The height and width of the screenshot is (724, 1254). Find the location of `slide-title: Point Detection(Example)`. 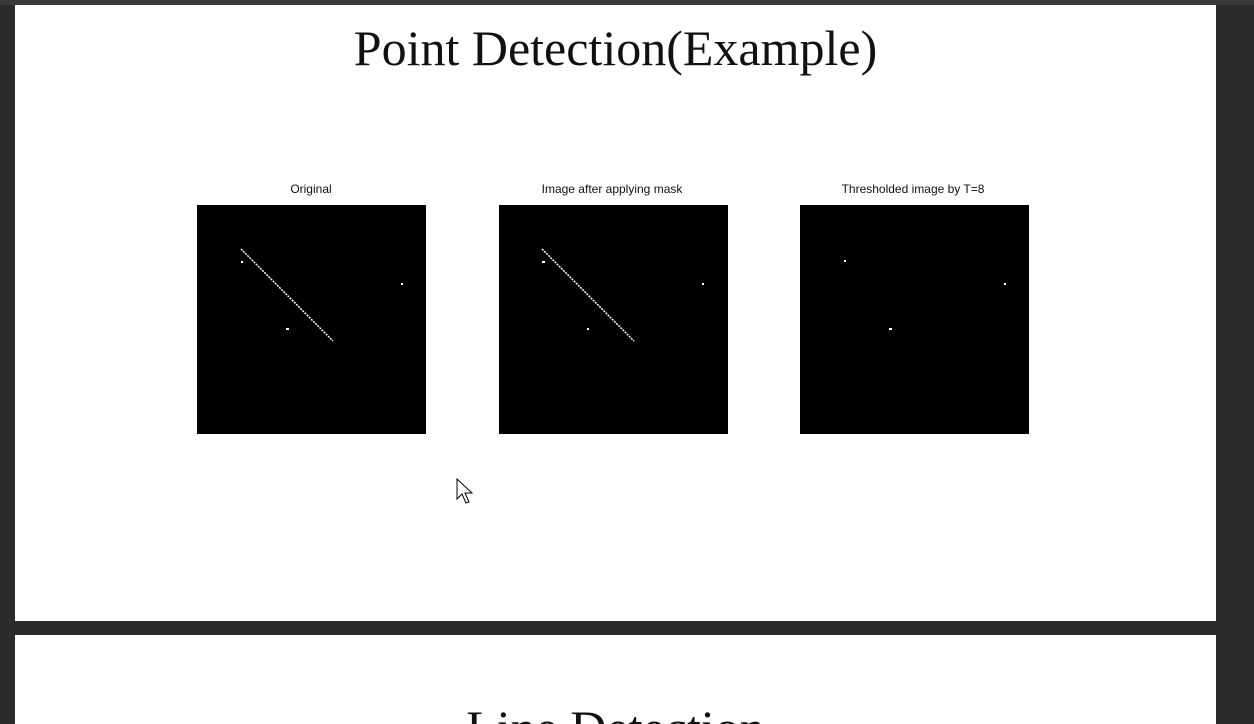

slide-title: Point Detection(Example) is located at coordinates (615, 48).